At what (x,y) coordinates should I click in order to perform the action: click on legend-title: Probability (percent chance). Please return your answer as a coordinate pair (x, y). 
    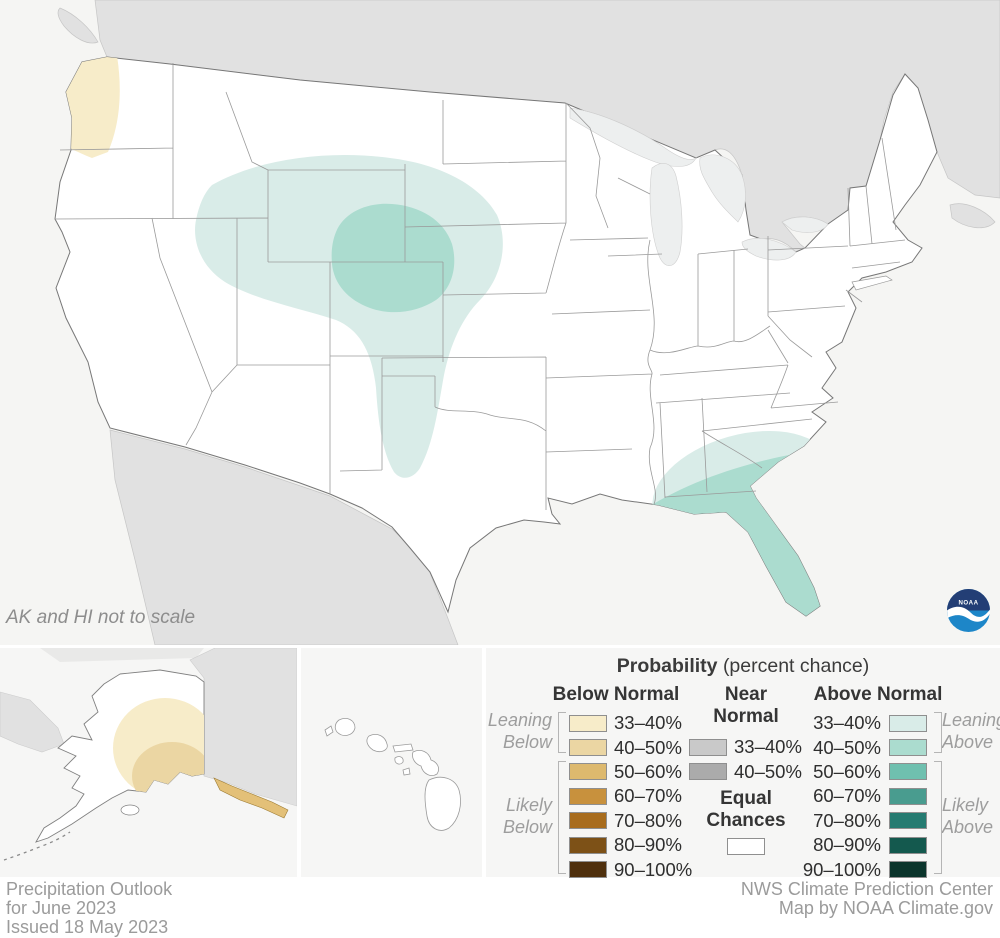
    Looking at the image, I should click on (743, 666).